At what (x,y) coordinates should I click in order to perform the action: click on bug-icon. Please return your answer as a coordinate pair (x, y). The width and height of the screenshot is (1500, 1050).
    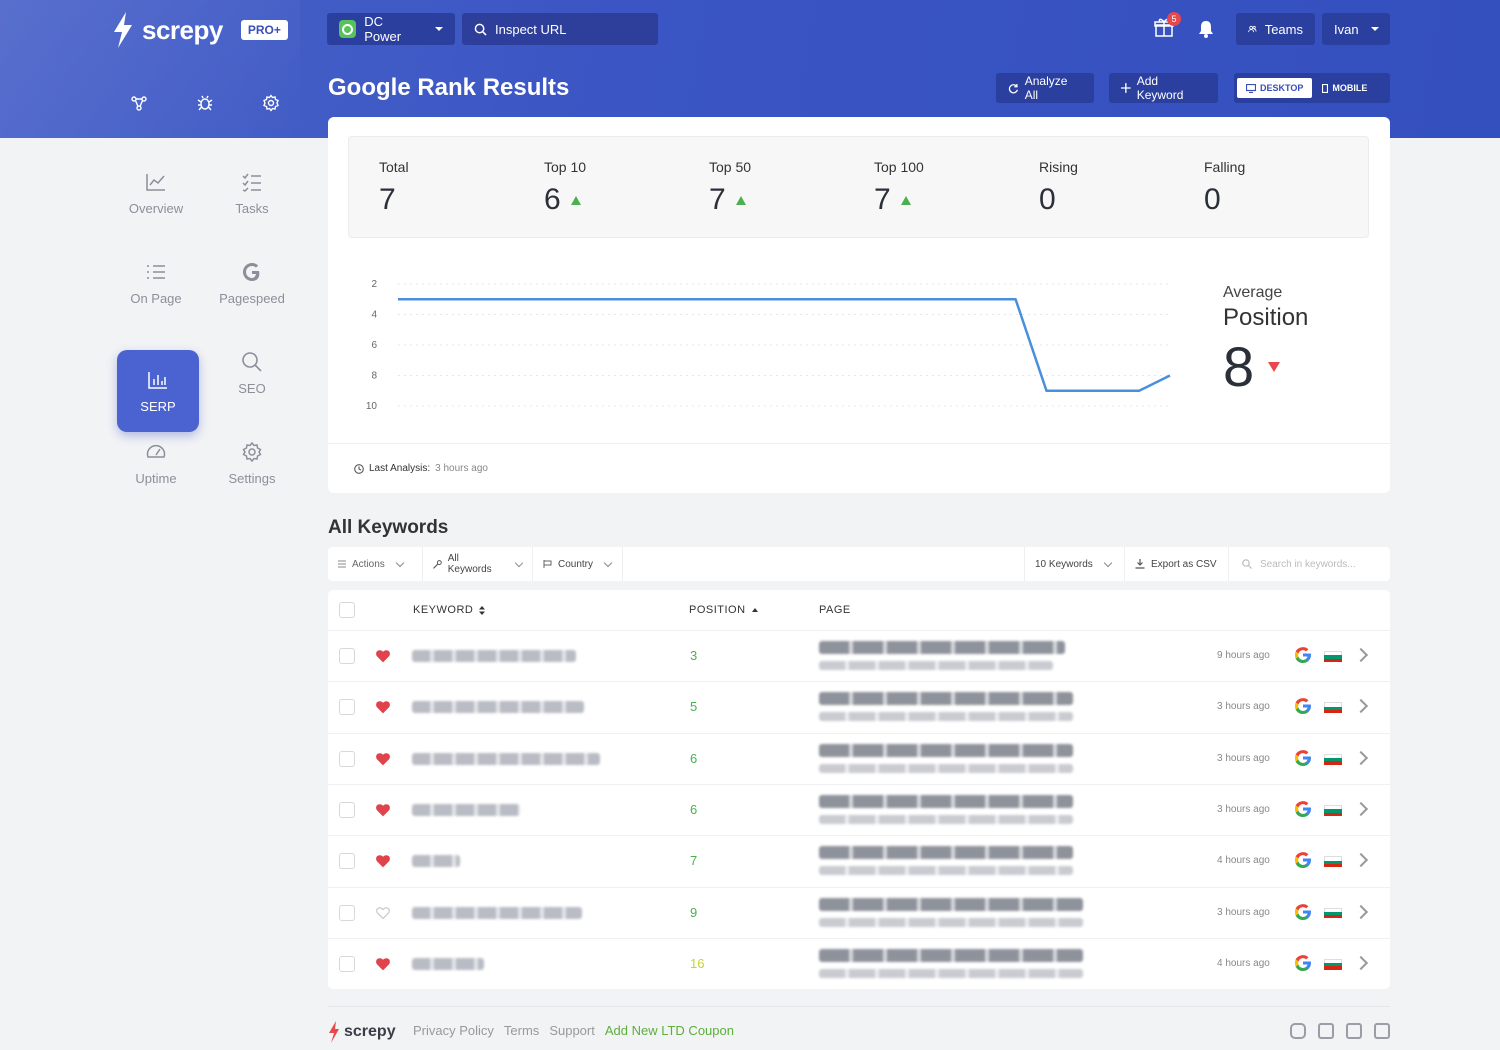
    Looking at the image, I should click on (205, 103).